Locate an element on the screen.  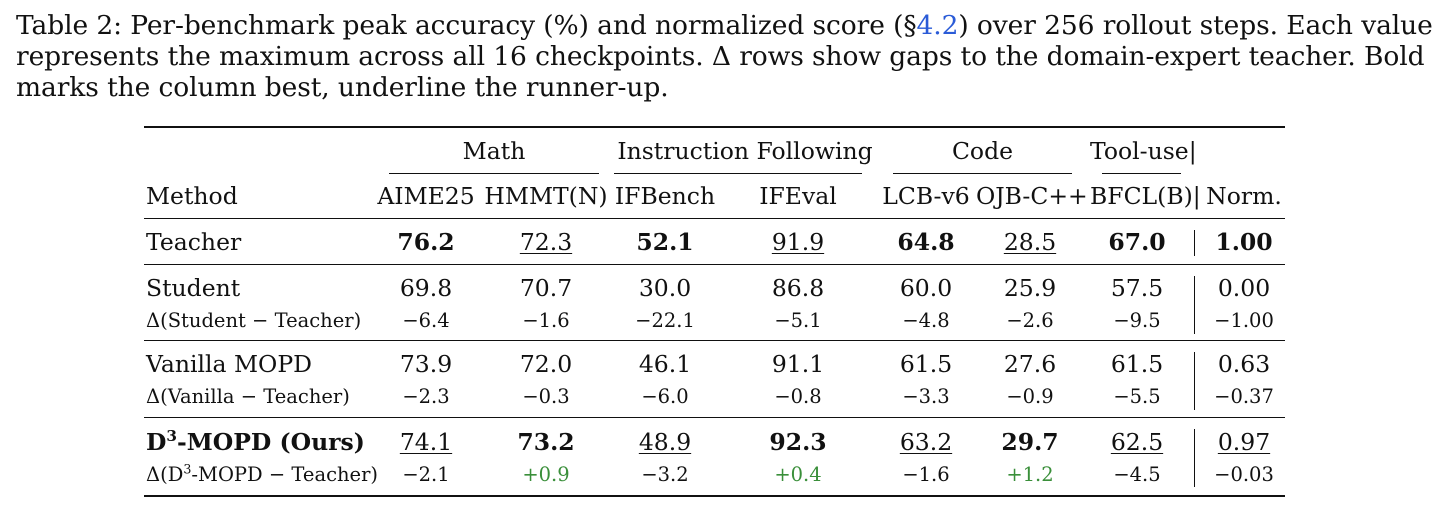
student-ifeval: 86.8 is located at coordinates (798, 288).